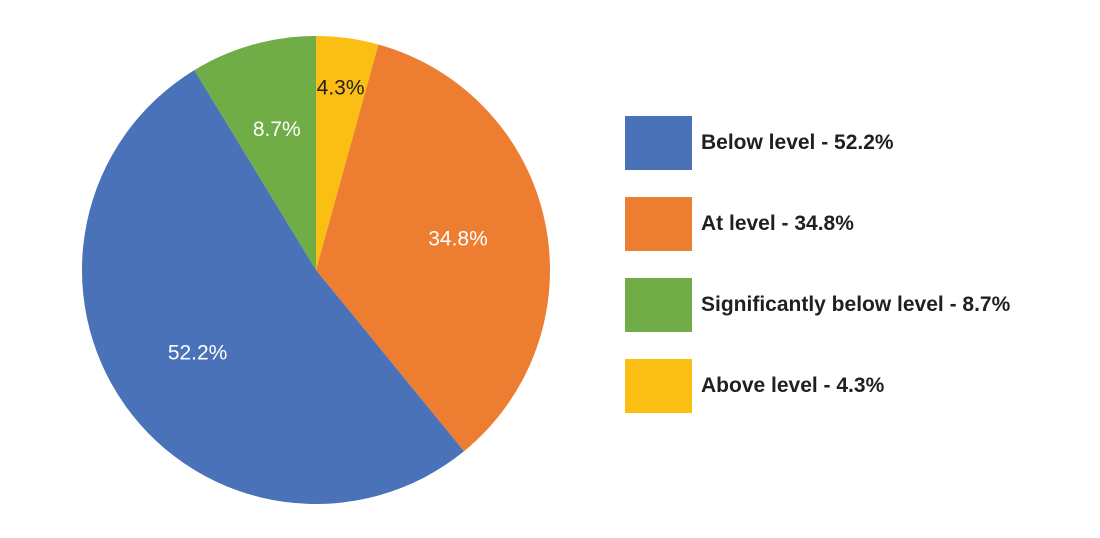  I want to click on pie-slice-label-at-level: 34.8%, so click(458, 239).